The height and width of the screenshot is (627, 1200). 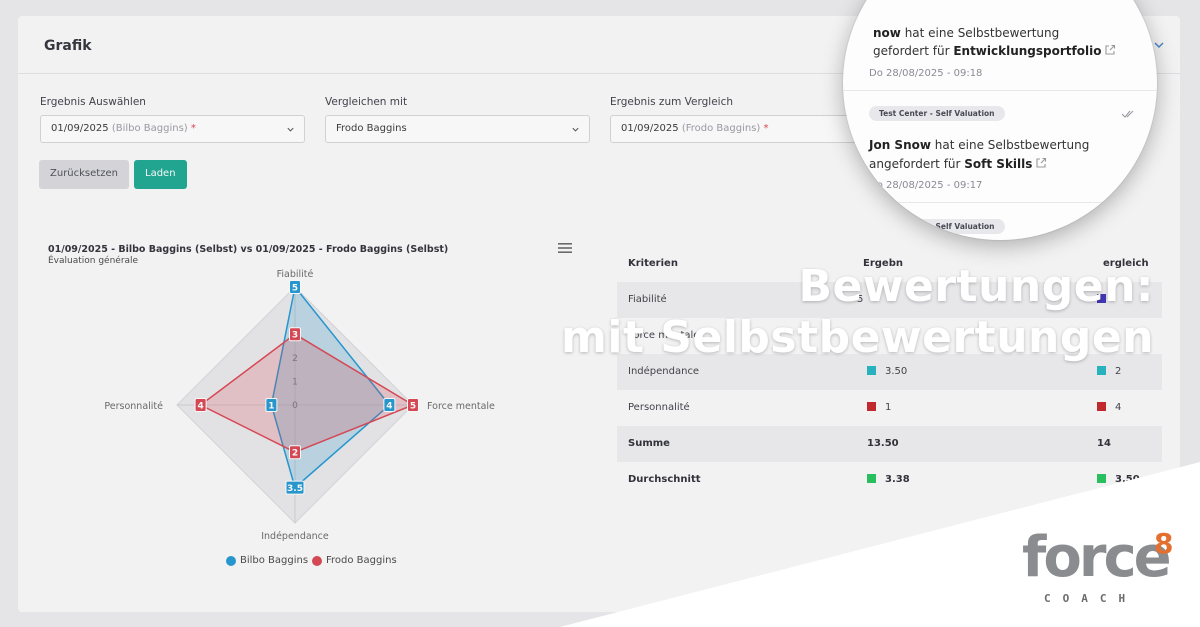 I want to click on load-button: Laden, so click(x=160, y=174).